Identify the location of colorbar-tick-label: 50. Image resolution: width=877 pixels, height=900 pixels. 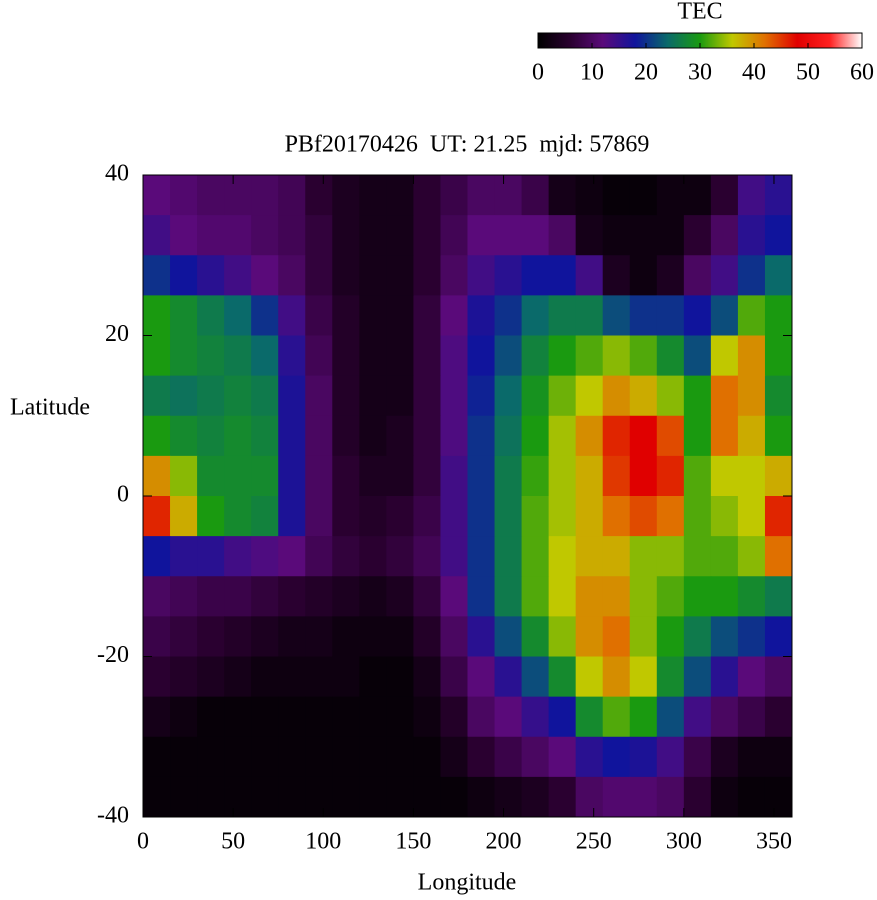
(808, 73).